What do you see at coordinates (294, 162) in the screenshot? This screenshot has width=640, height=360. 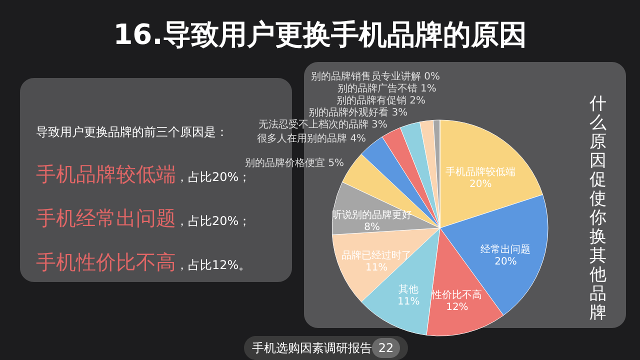 I see `slice-label: 别的品牌价格便宜 5%` at bounding box center [294, 162].